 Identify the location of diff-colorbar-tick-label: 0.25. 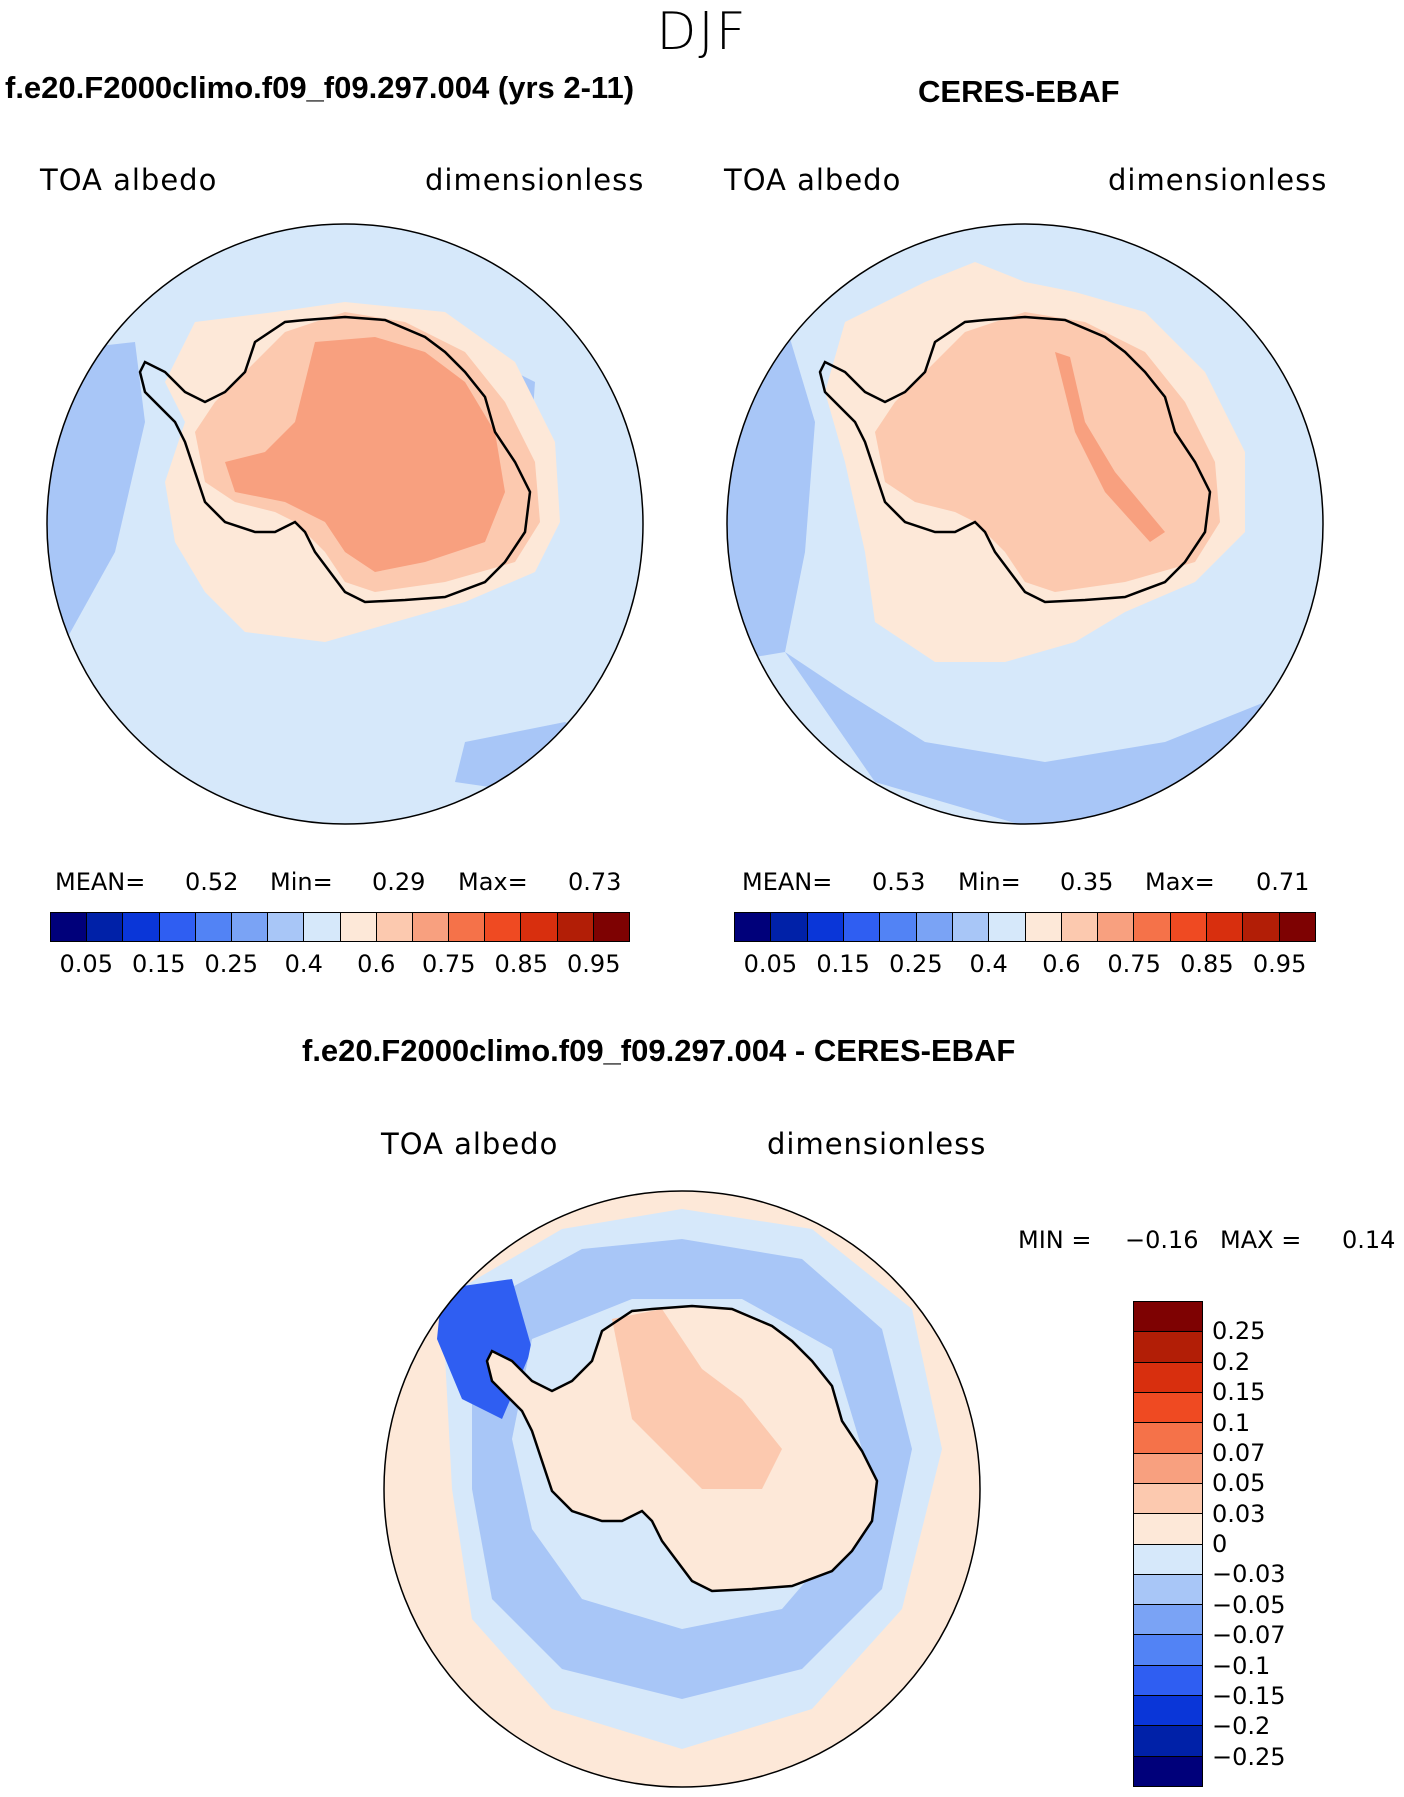
(1239, 1331).